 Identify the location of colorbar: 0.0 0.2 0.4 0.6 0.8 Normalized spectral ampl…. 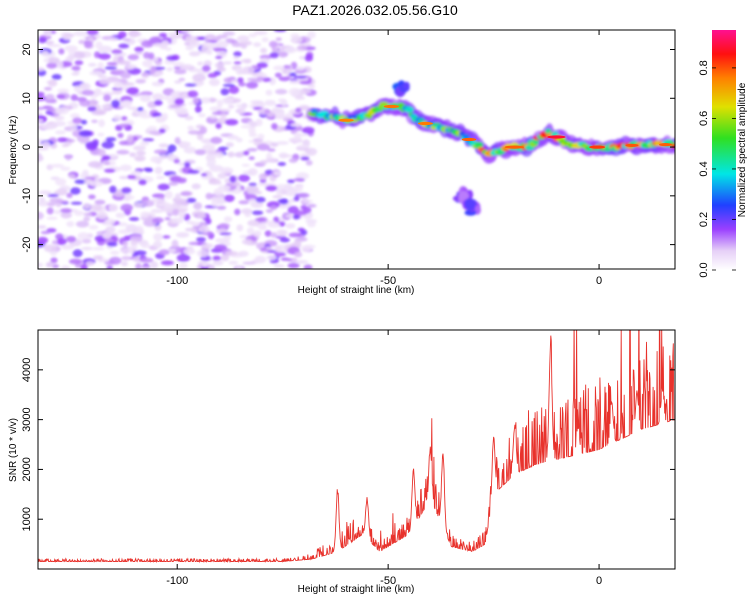
(723, 154).